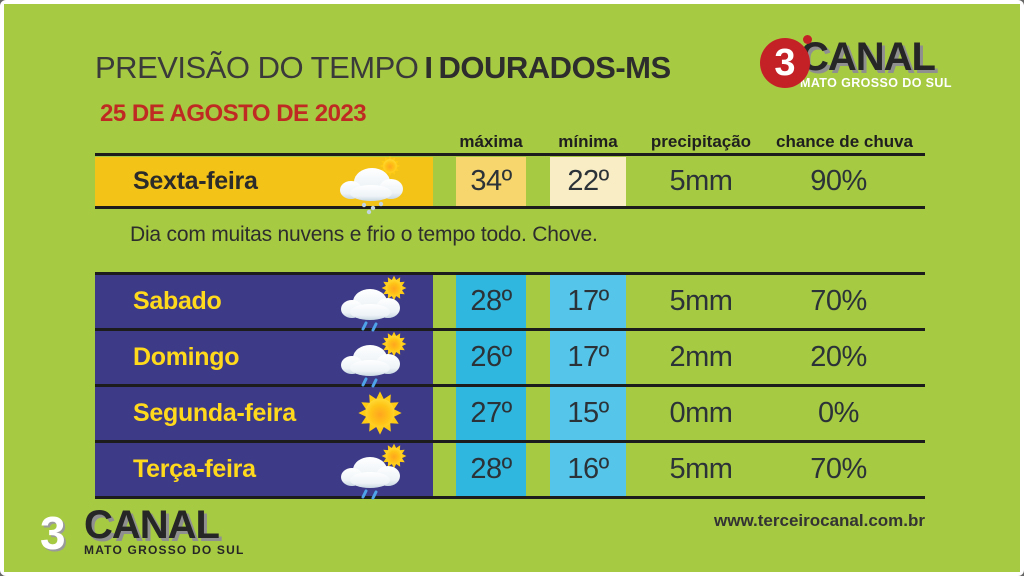  Describe the element at coordinates (233, 113) in the screenshot. I see `date-label: 25 DE AGOSTO DE 2023` at that location.